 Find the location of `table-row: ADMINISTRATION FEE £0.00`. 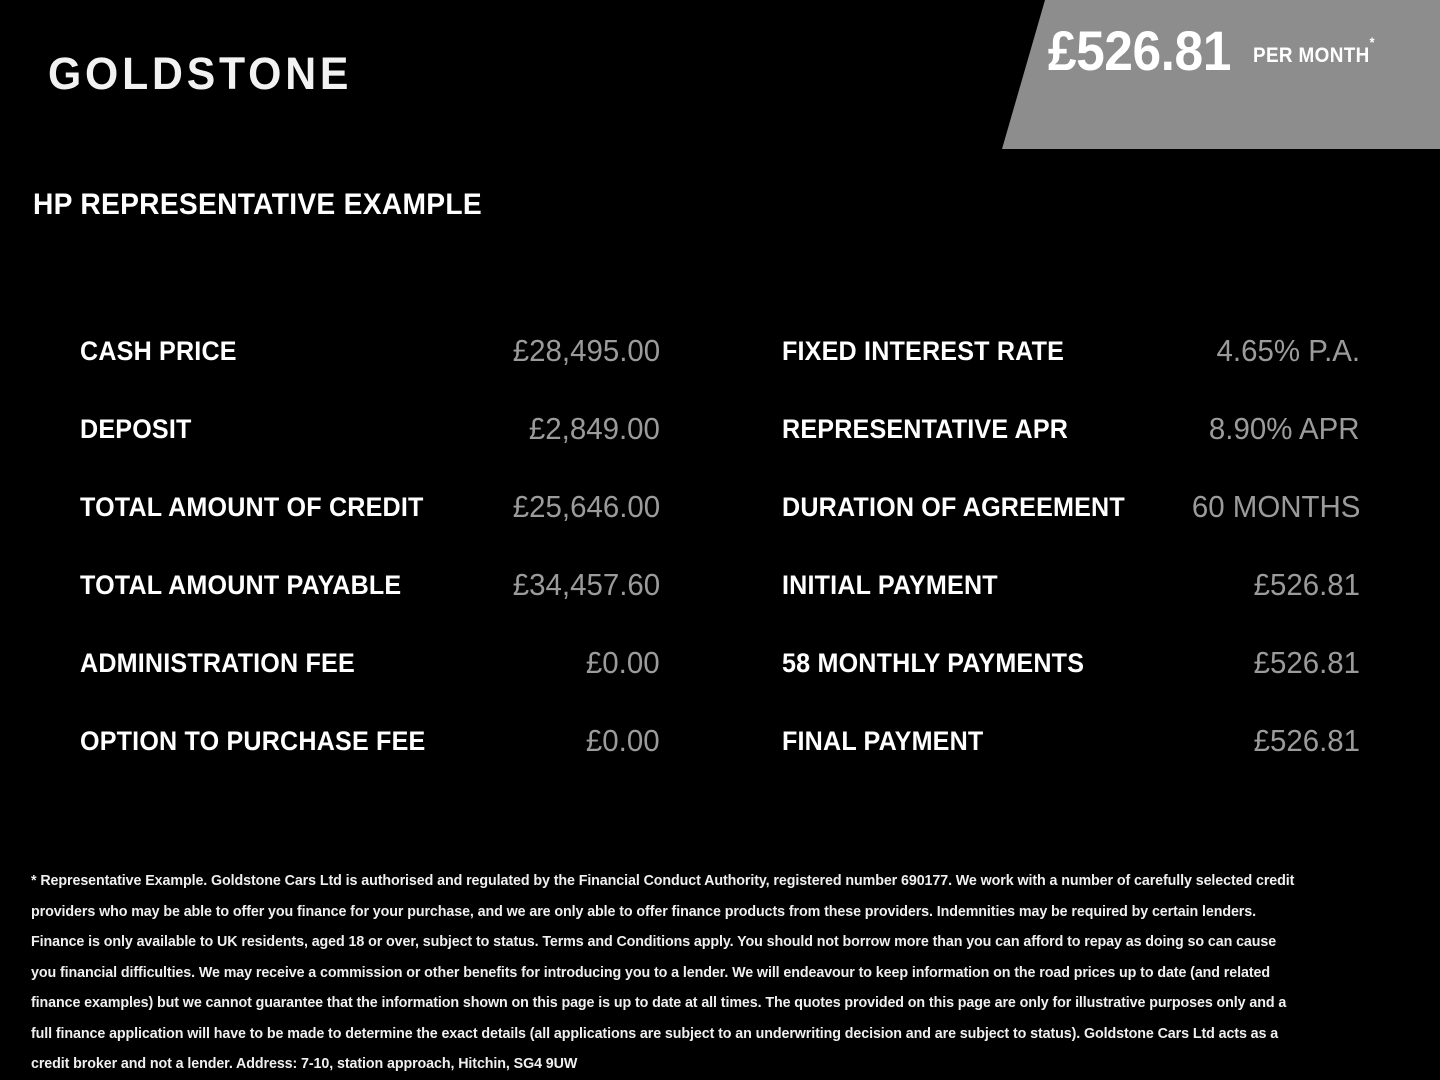

table-row: ADMINISTRATION FEE £0.00 is located at coordinates (370, 663).